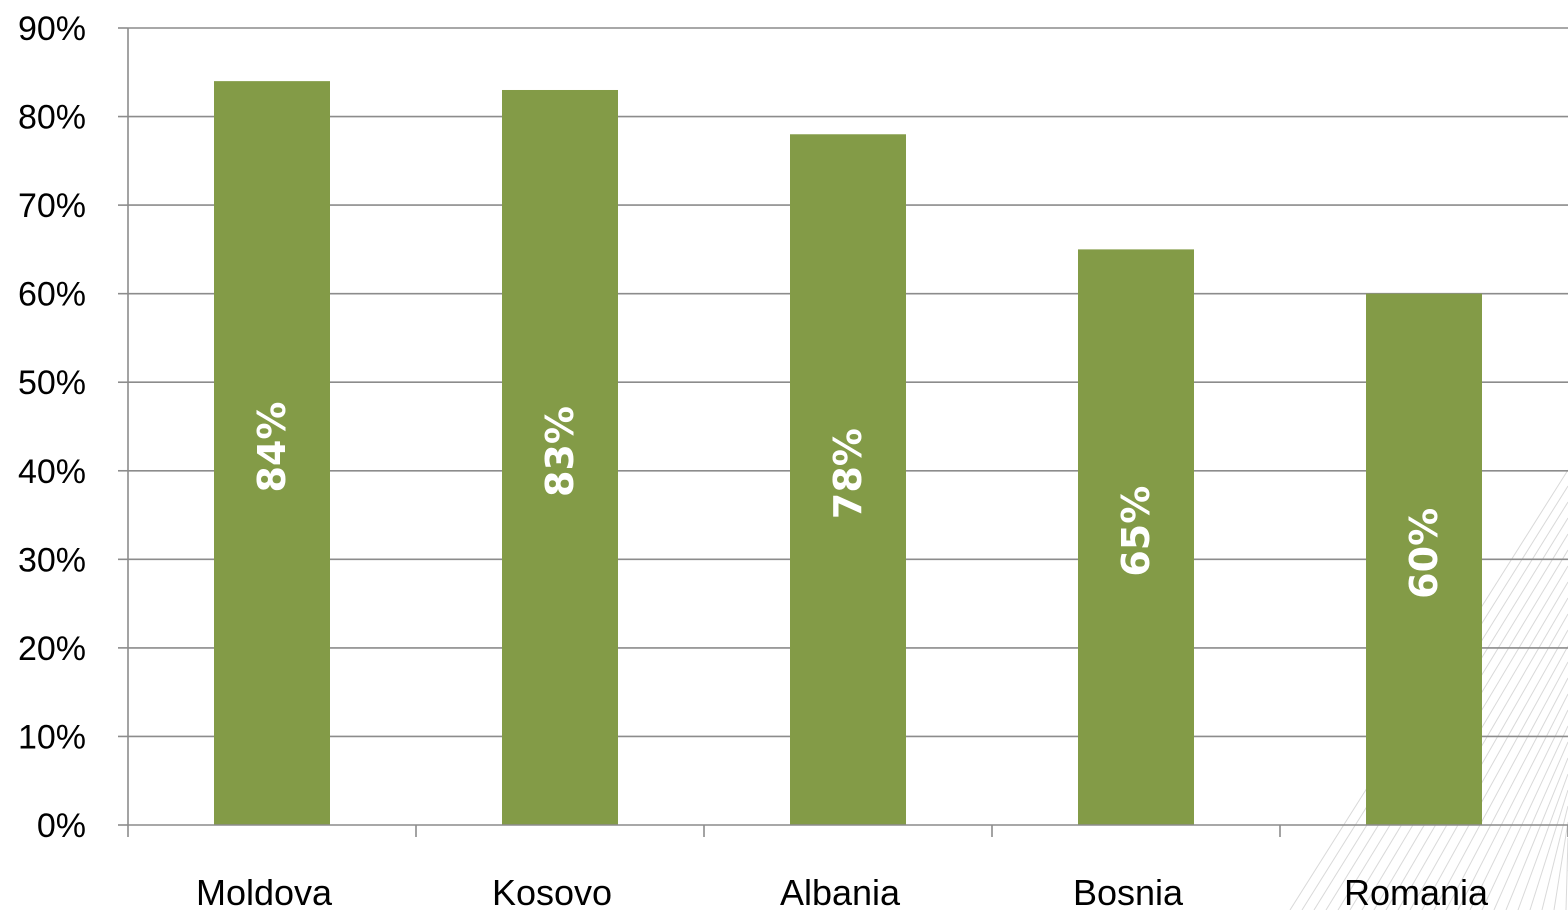  I want to click on x-category-label: Romania, so click(1416, 891).